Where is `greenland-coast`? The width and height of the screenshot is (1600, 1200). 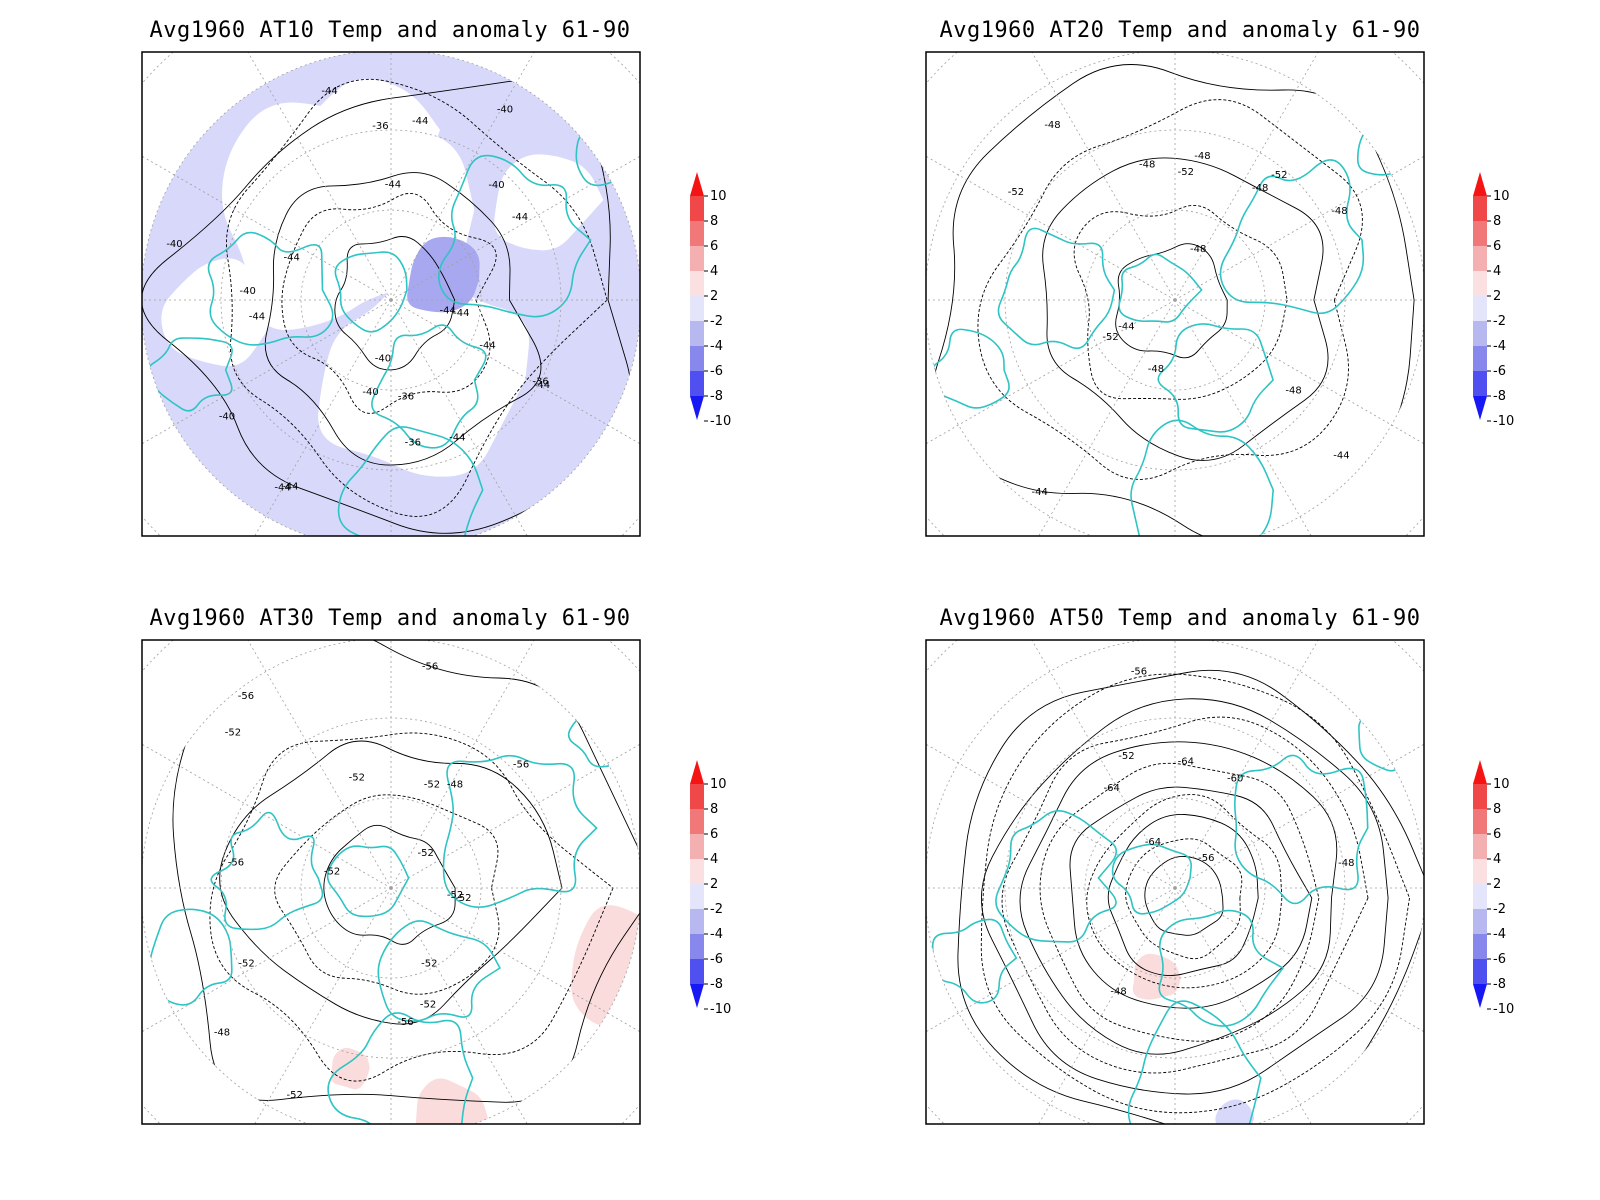
greenland-coast is located at coordinates (1151, 879).